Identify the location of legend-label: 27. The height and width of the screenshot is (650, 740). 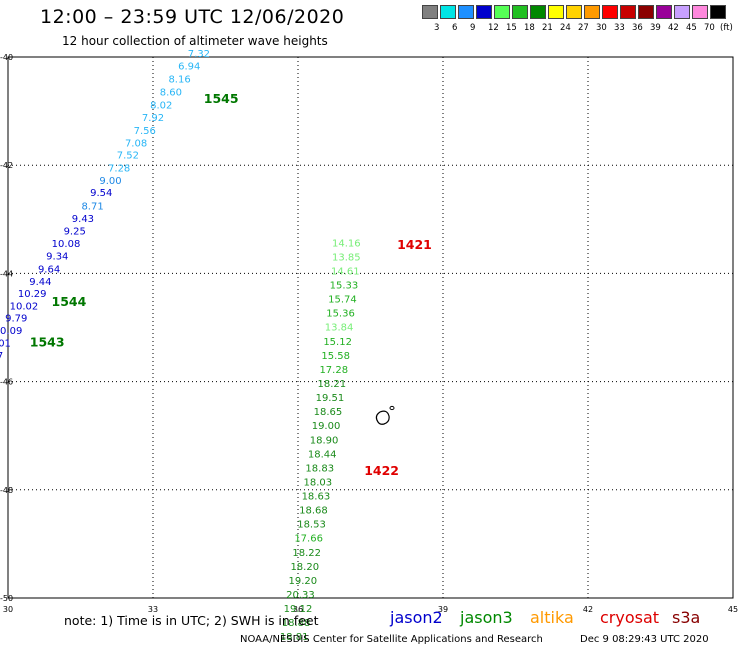
(583, 28).